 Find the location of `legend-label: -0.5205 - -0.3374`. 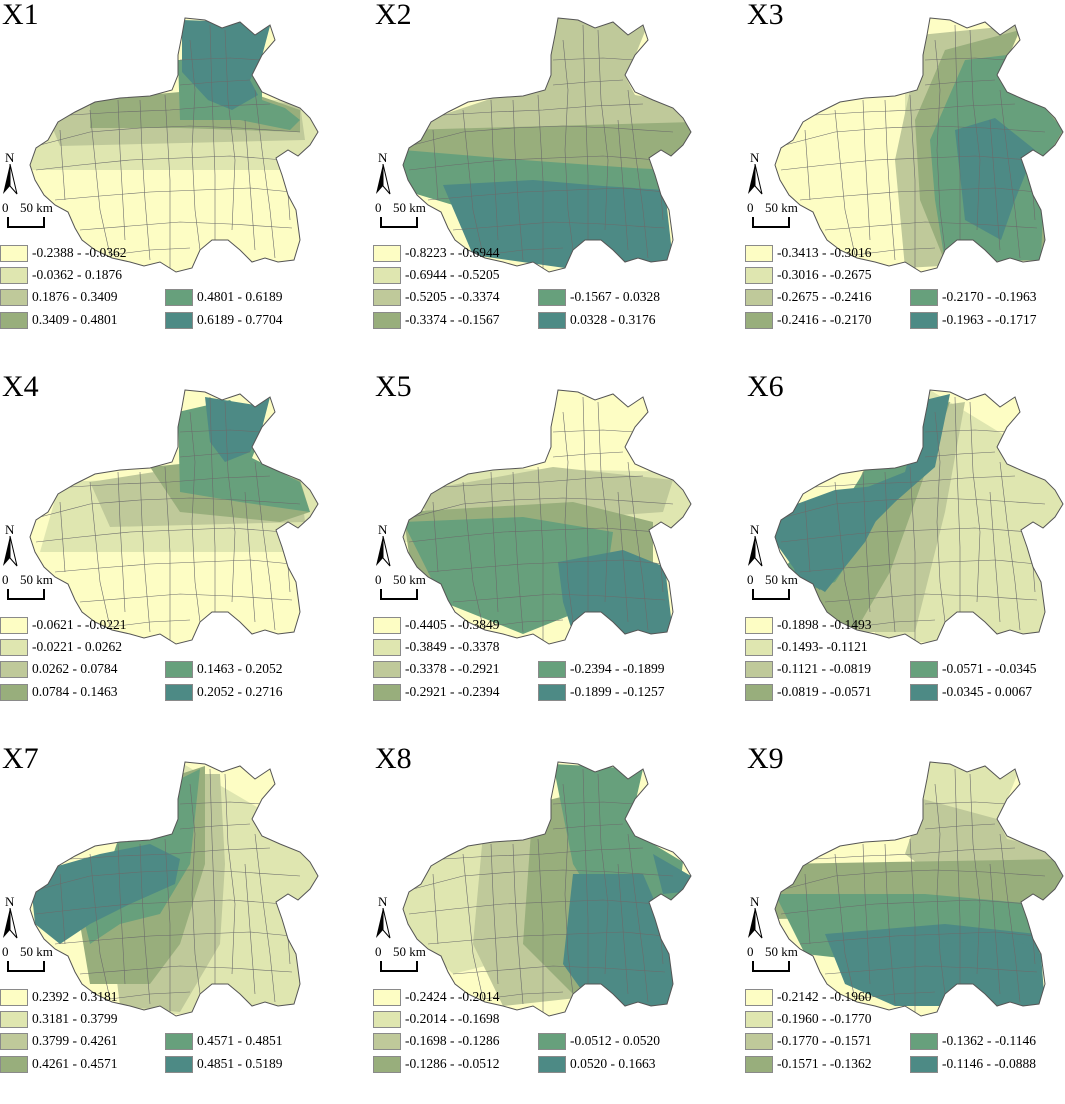

legend-label: -0.5205 - -0.3374 is located at coordinates (452, 296).